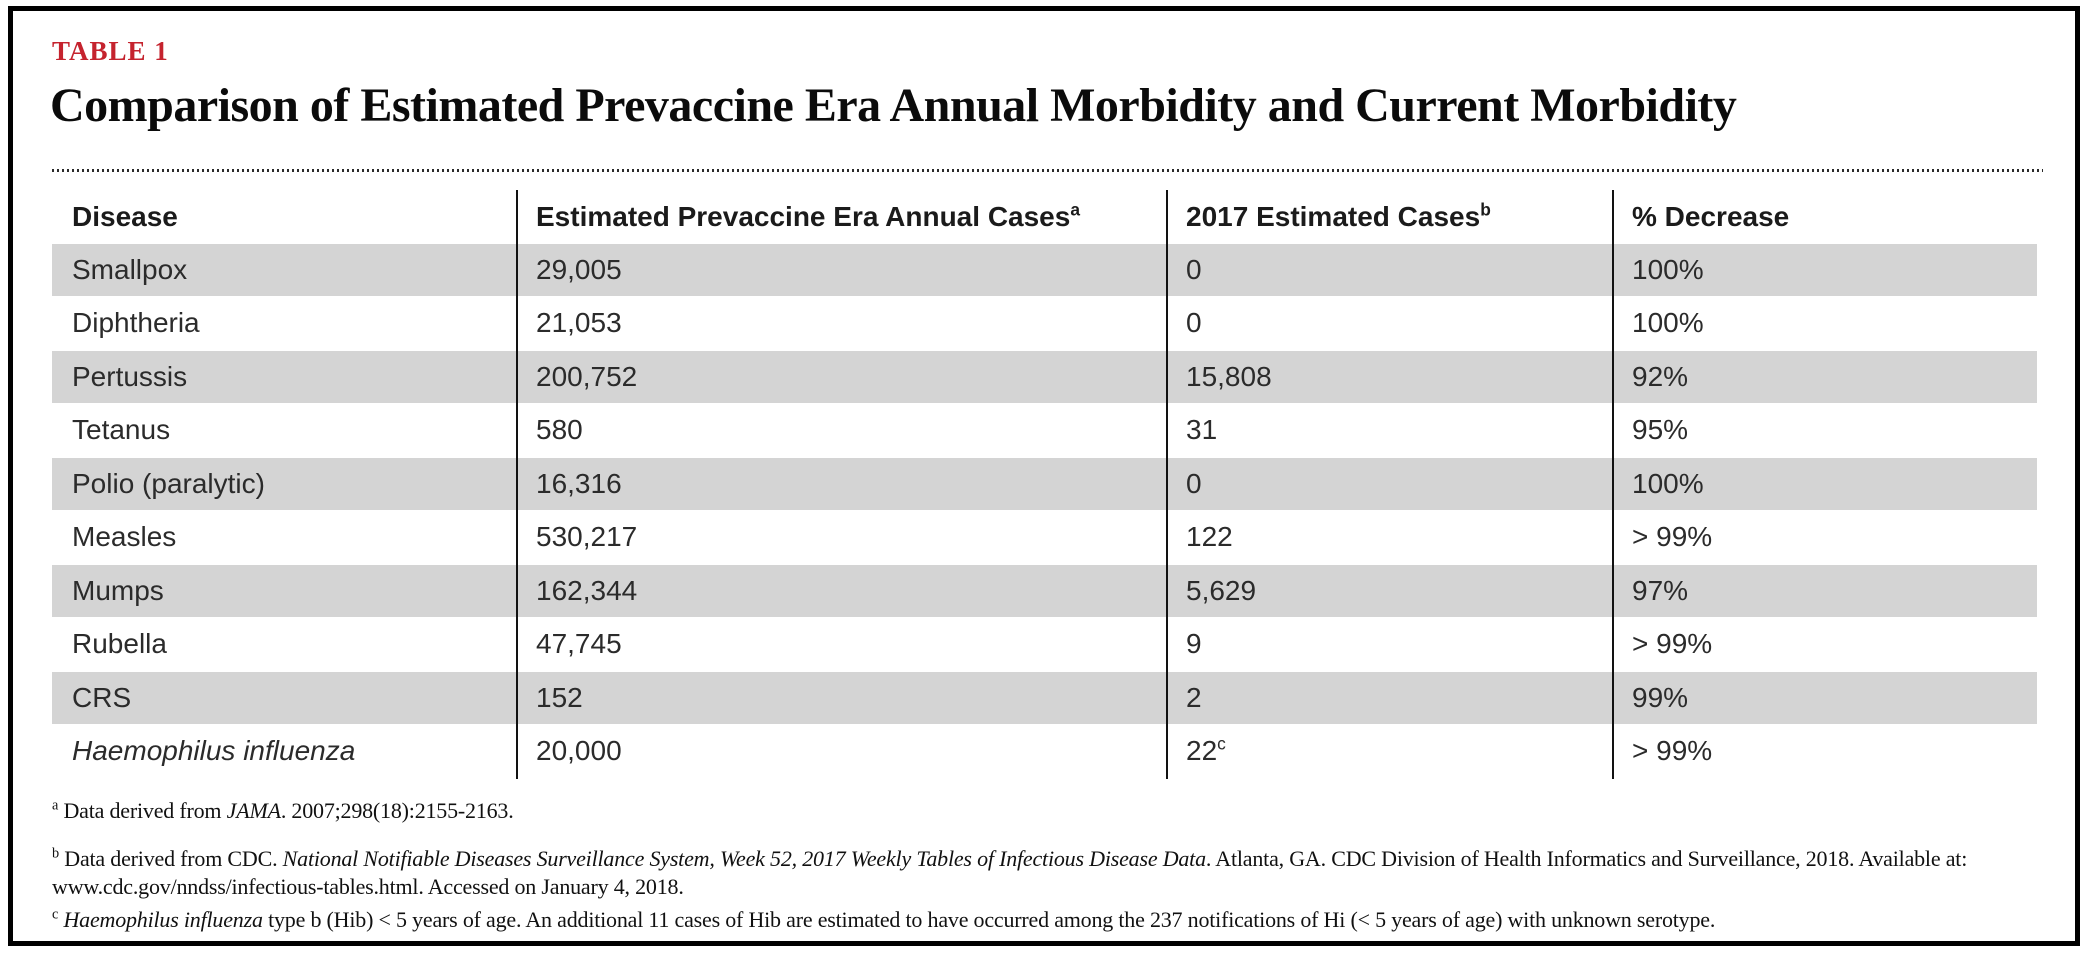 The image size is (2094, 954). Describe the element at coordinates (1660, 376) in the screenshot. I see `cell-pct-decrease: 92%` at that location.